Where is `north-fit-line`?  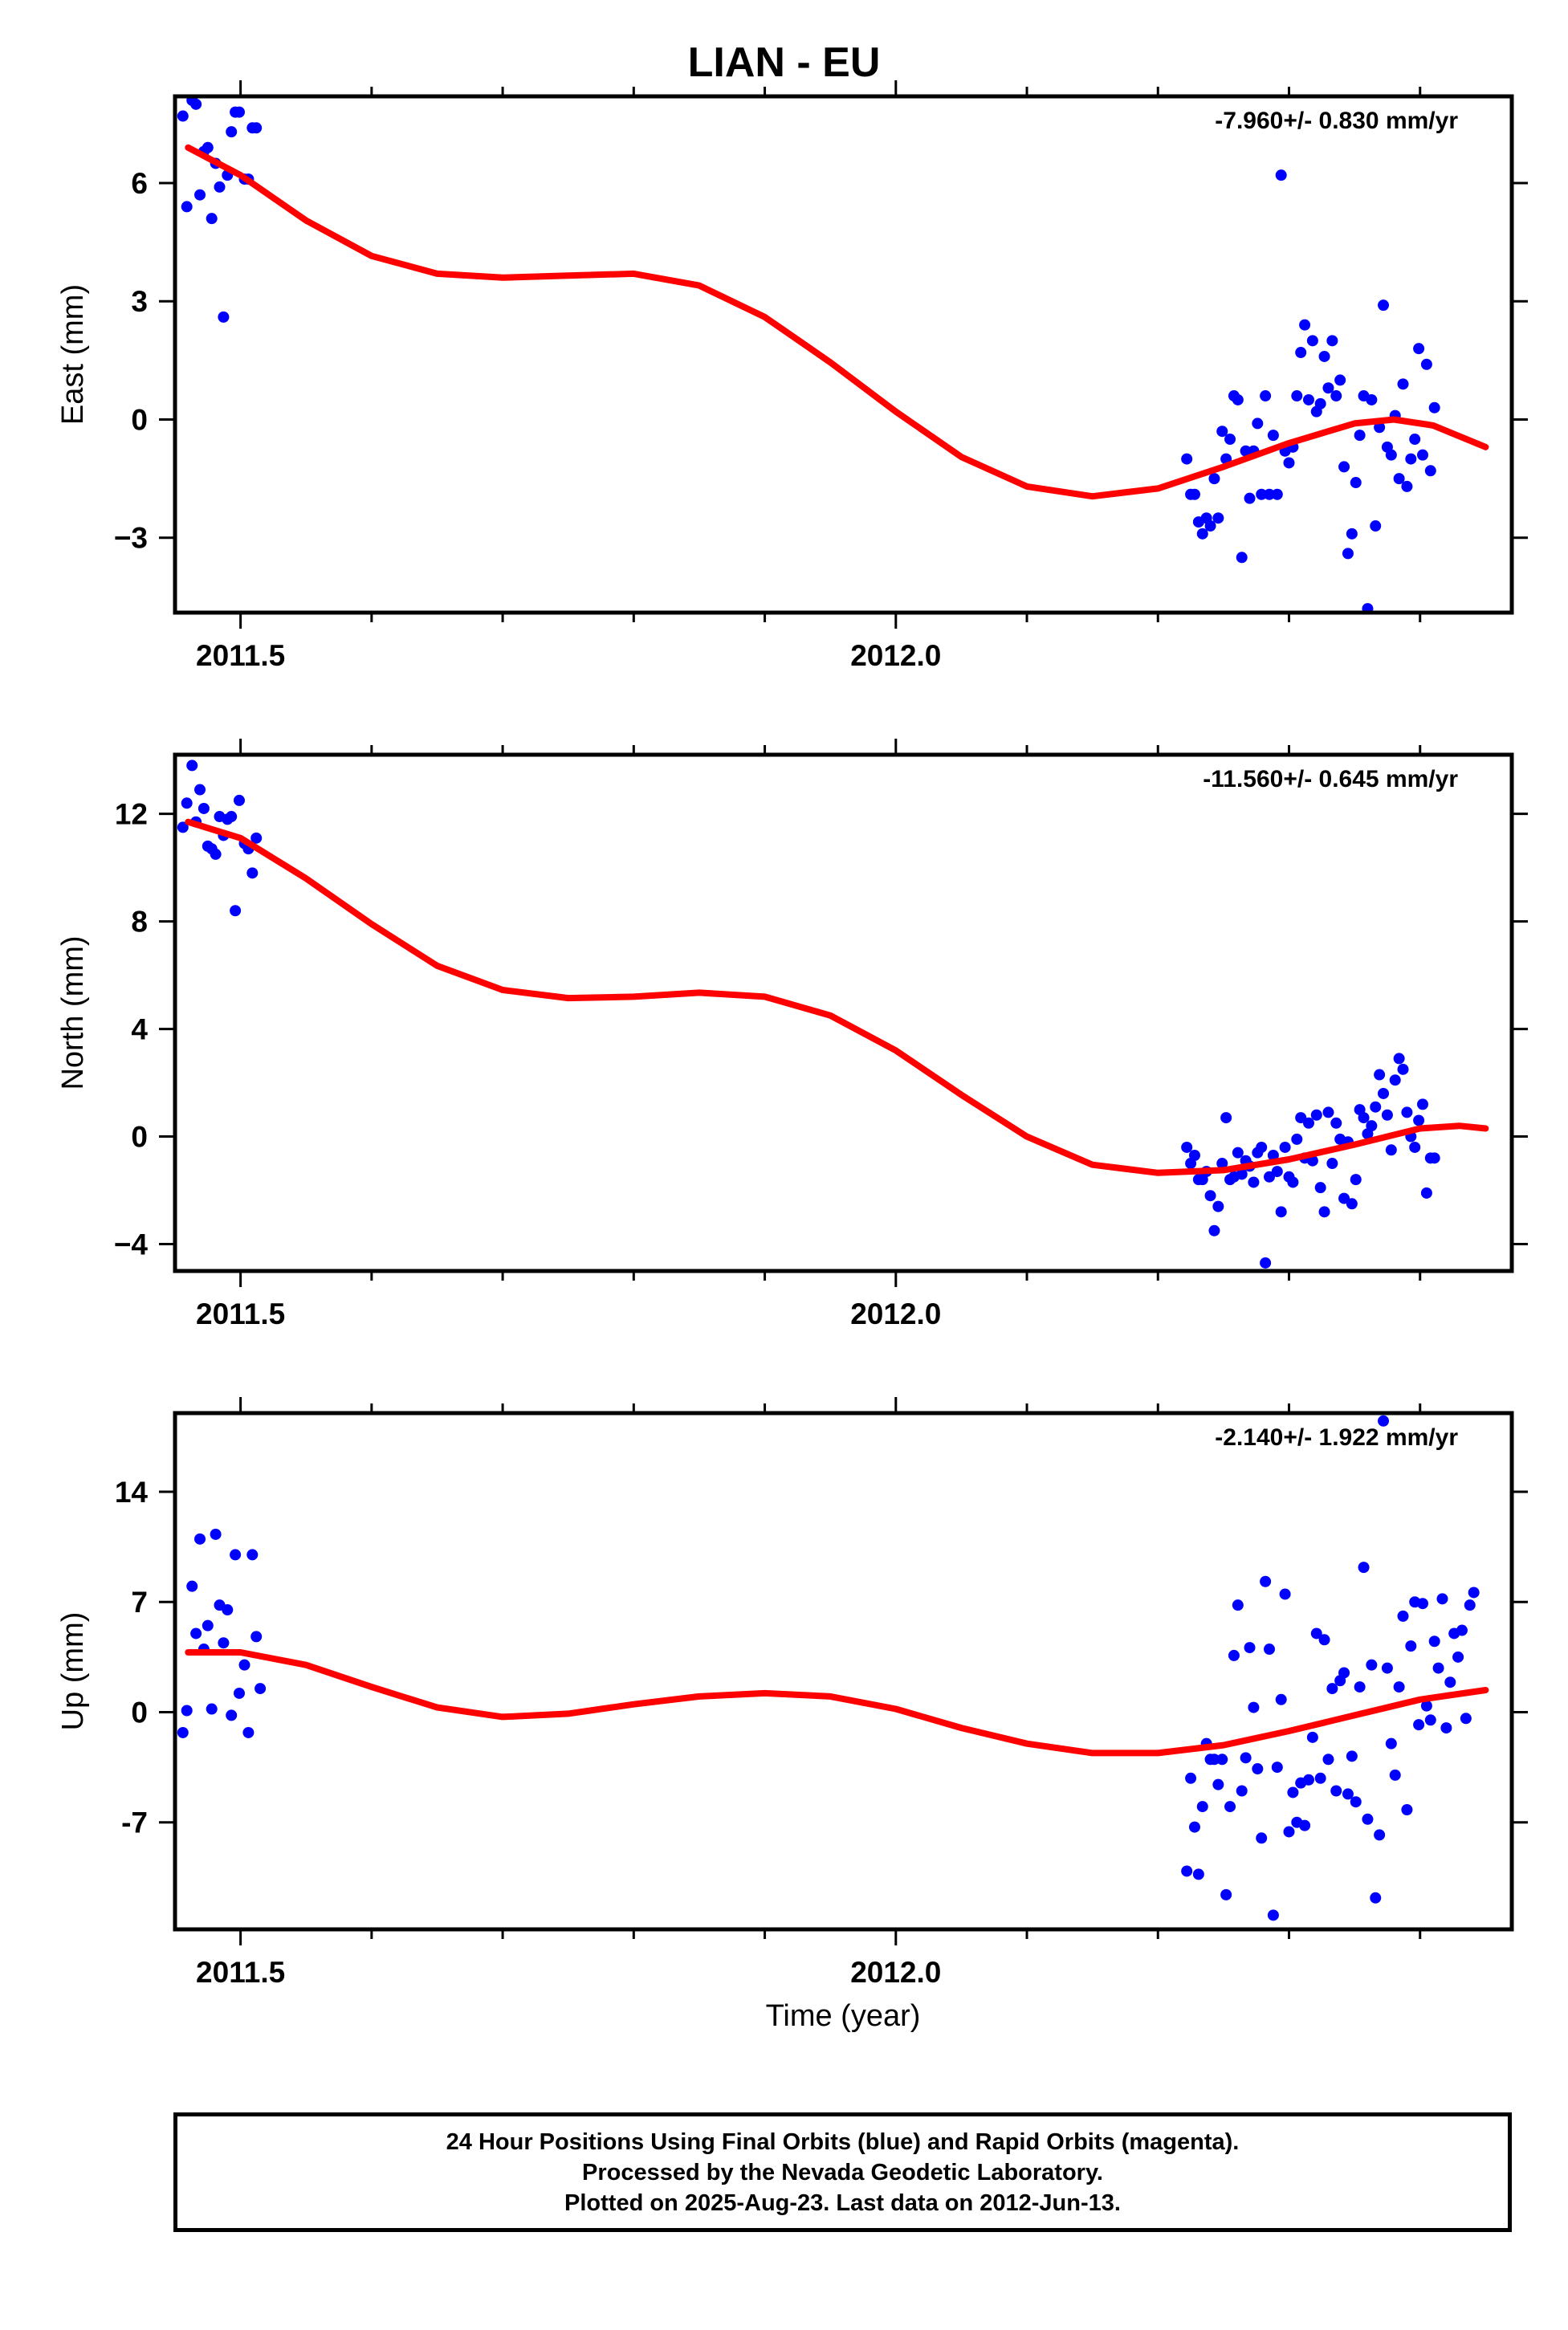 north-fit-line is located at coordinates (837, 997).